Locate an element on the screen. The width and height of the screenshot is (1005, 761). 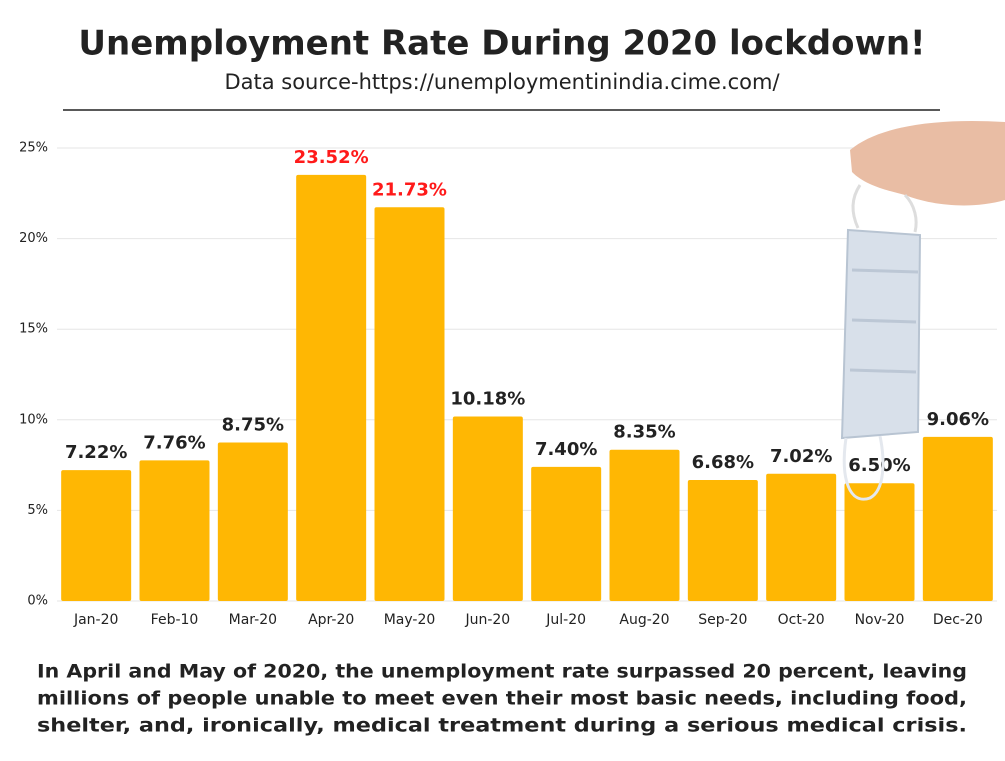
x-tick-label: May-20 is located at coordinates (410, 620).